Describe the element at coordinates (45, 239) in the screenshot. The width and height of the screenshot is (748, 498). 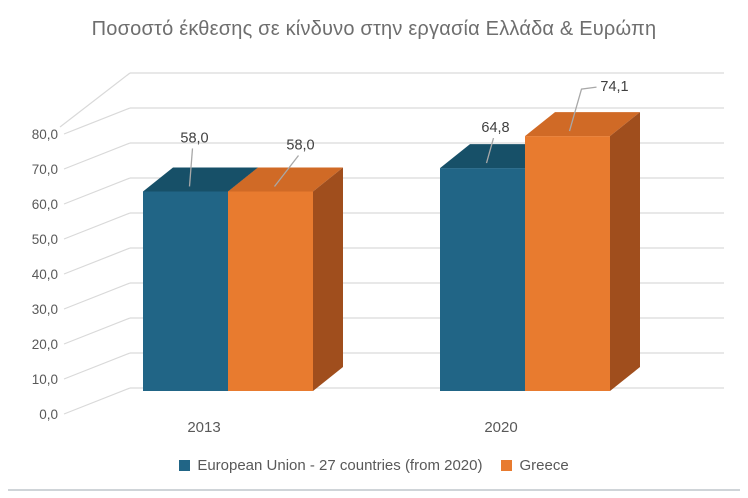
I see `y-axis-tick-label: 50,0` at that location.